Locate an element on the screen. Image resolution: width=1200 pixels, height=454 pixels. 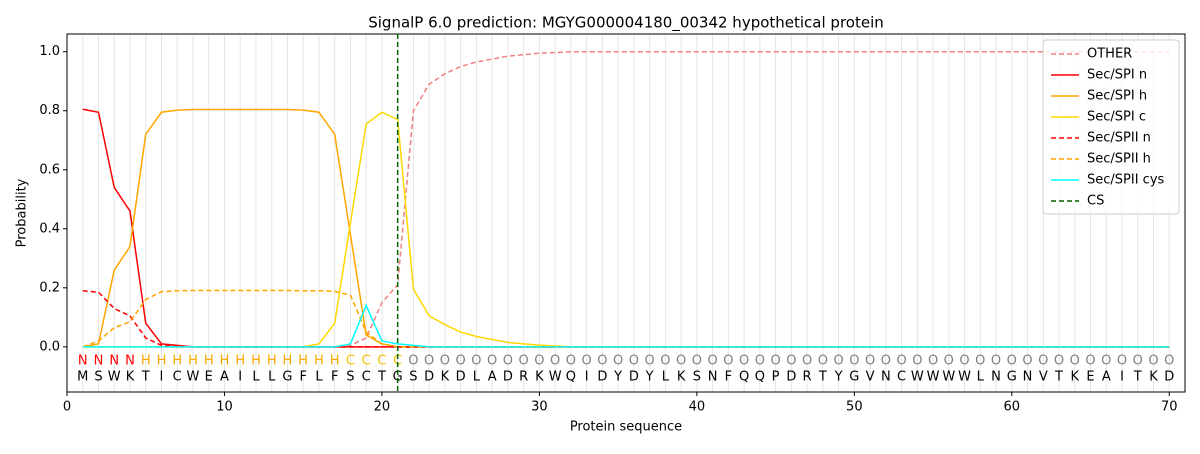
x-tick-label: 20 is located at coordinates (382, 407).